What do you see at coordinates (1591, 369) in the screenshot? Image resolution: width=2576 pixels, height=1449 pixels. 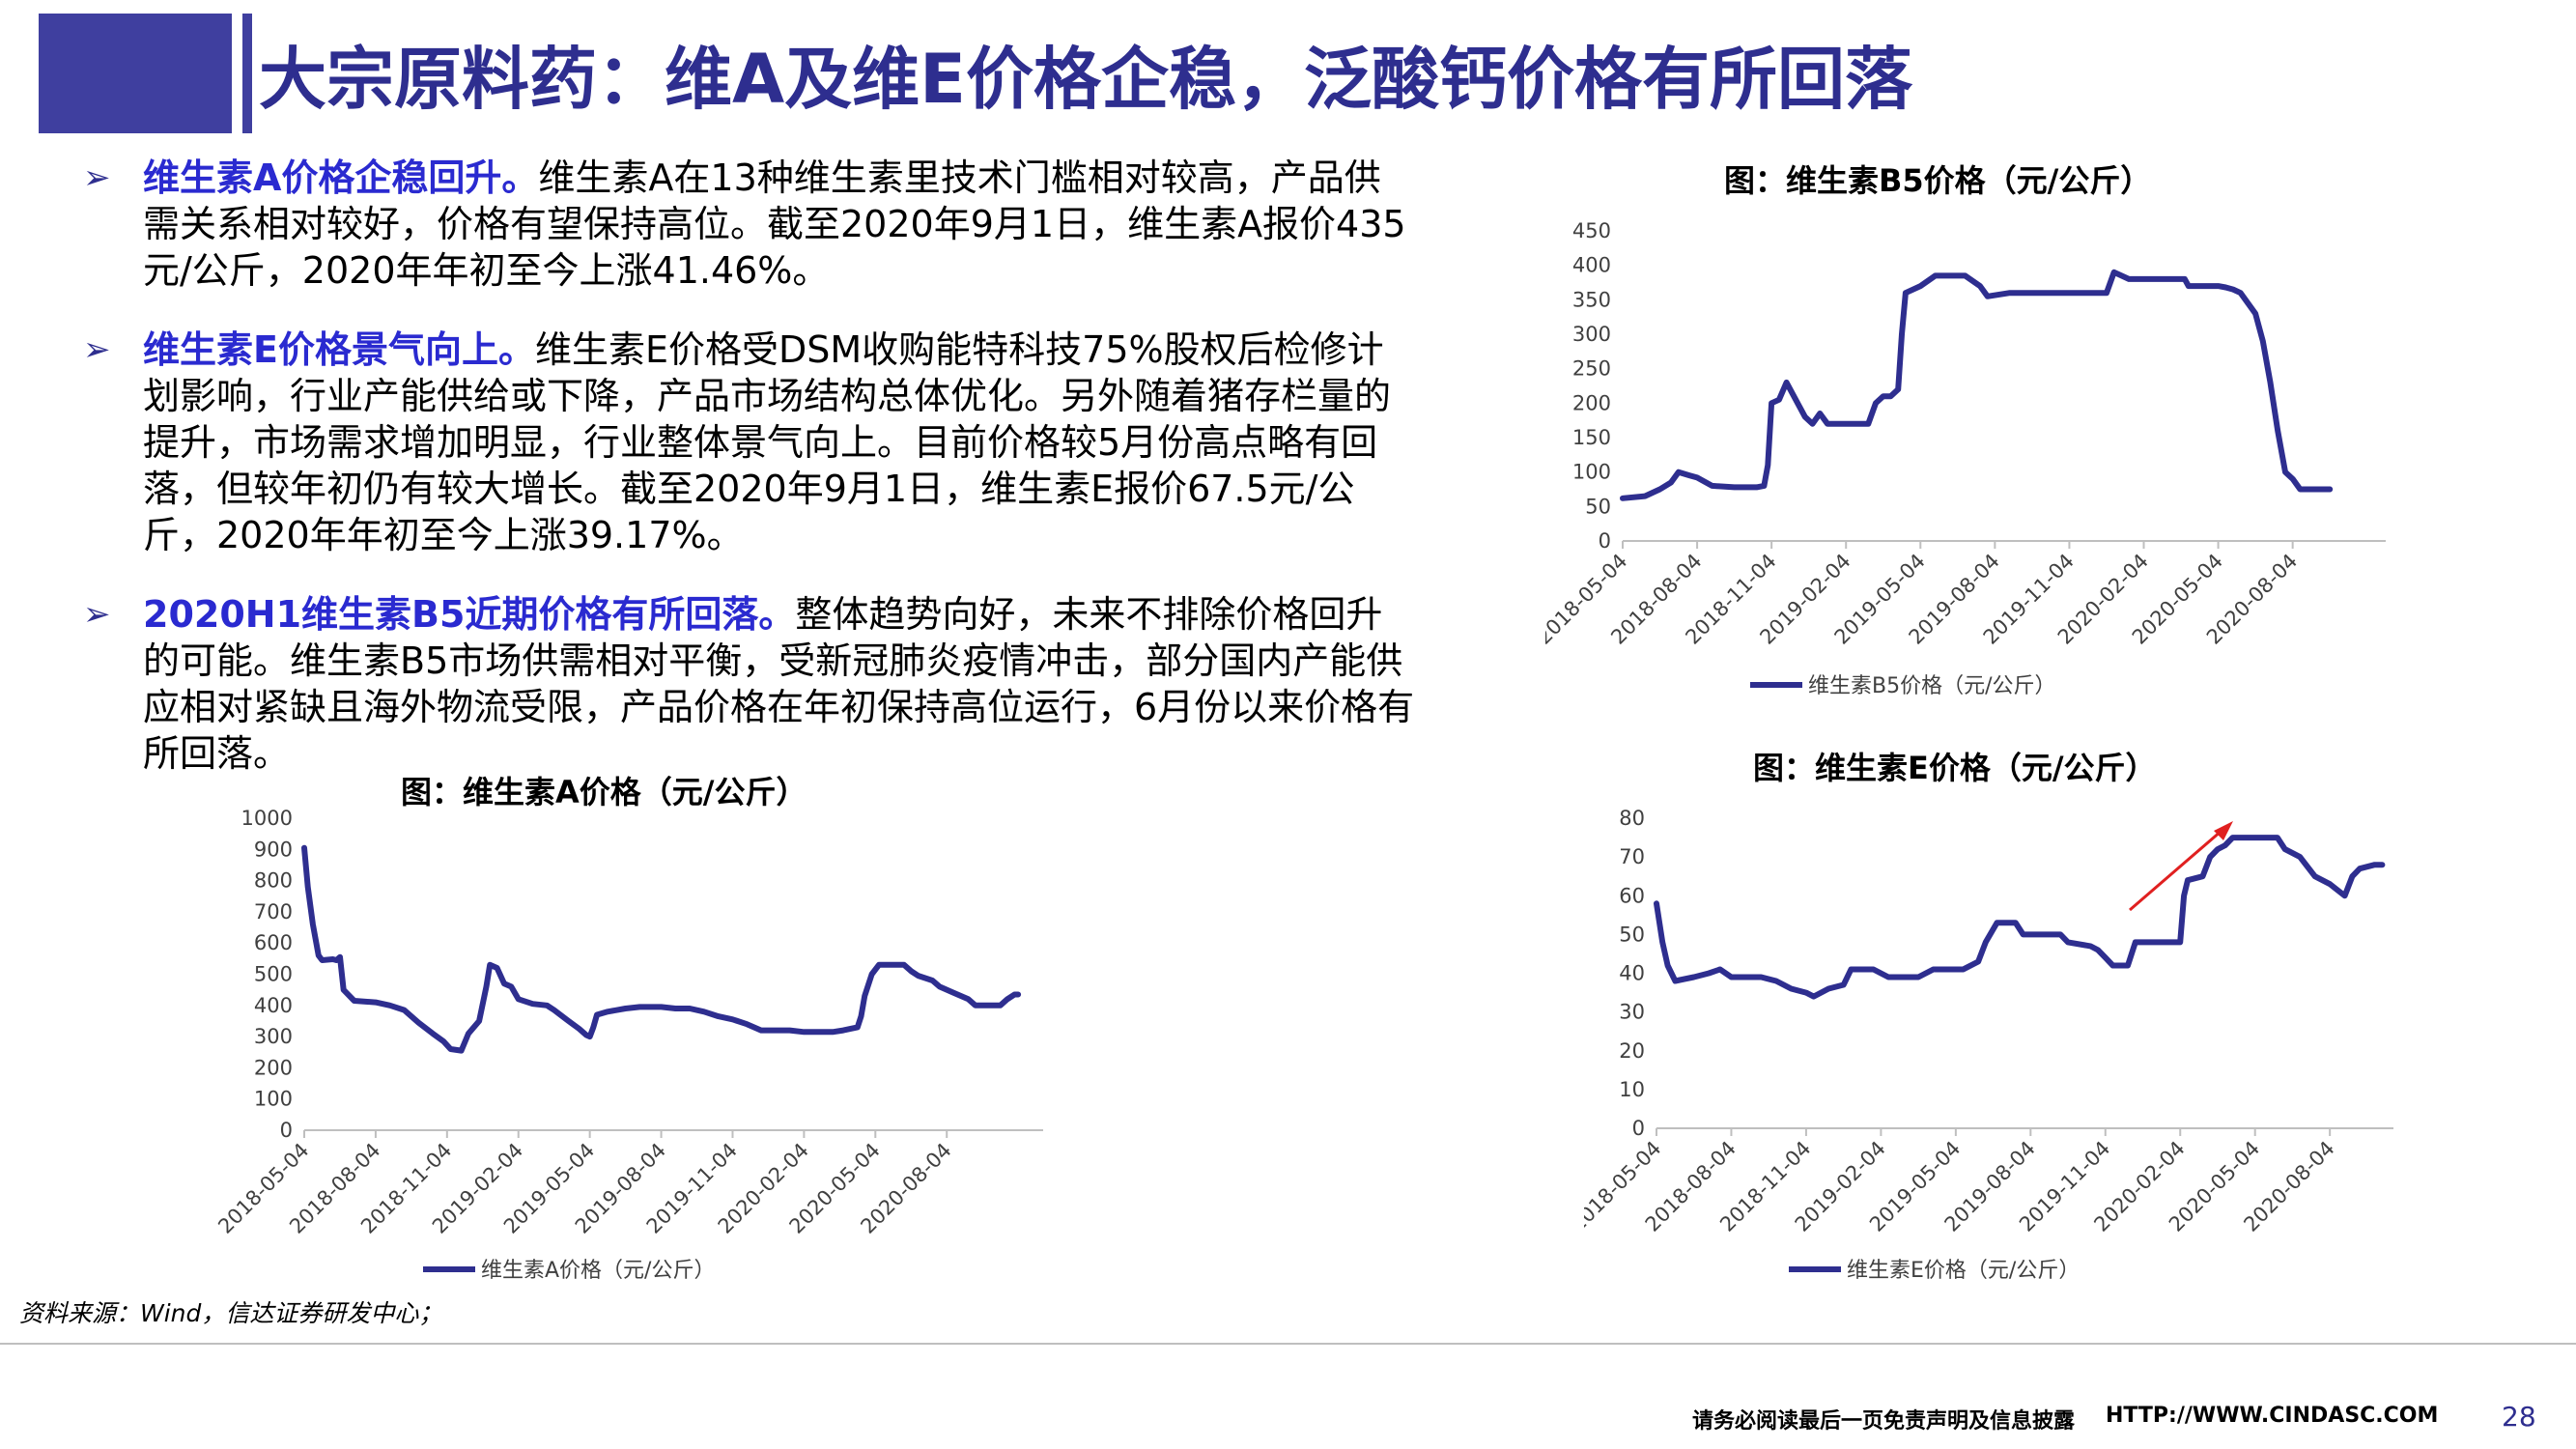 I see `y-tick-label: 250` at bounding box center [1591, 369].